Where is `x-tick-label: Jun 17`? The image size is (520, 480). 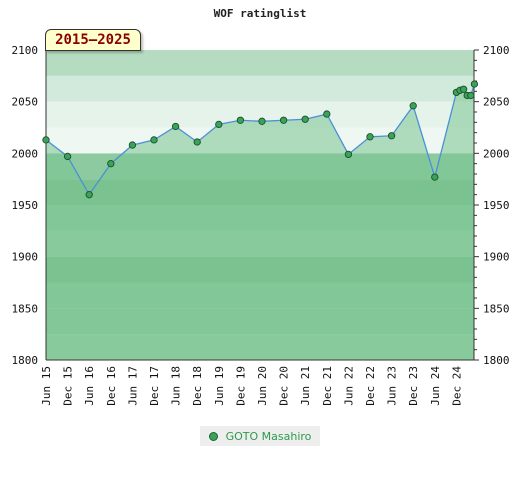
x-tick-label: Jun 17 is located at coordinates (132, 386).